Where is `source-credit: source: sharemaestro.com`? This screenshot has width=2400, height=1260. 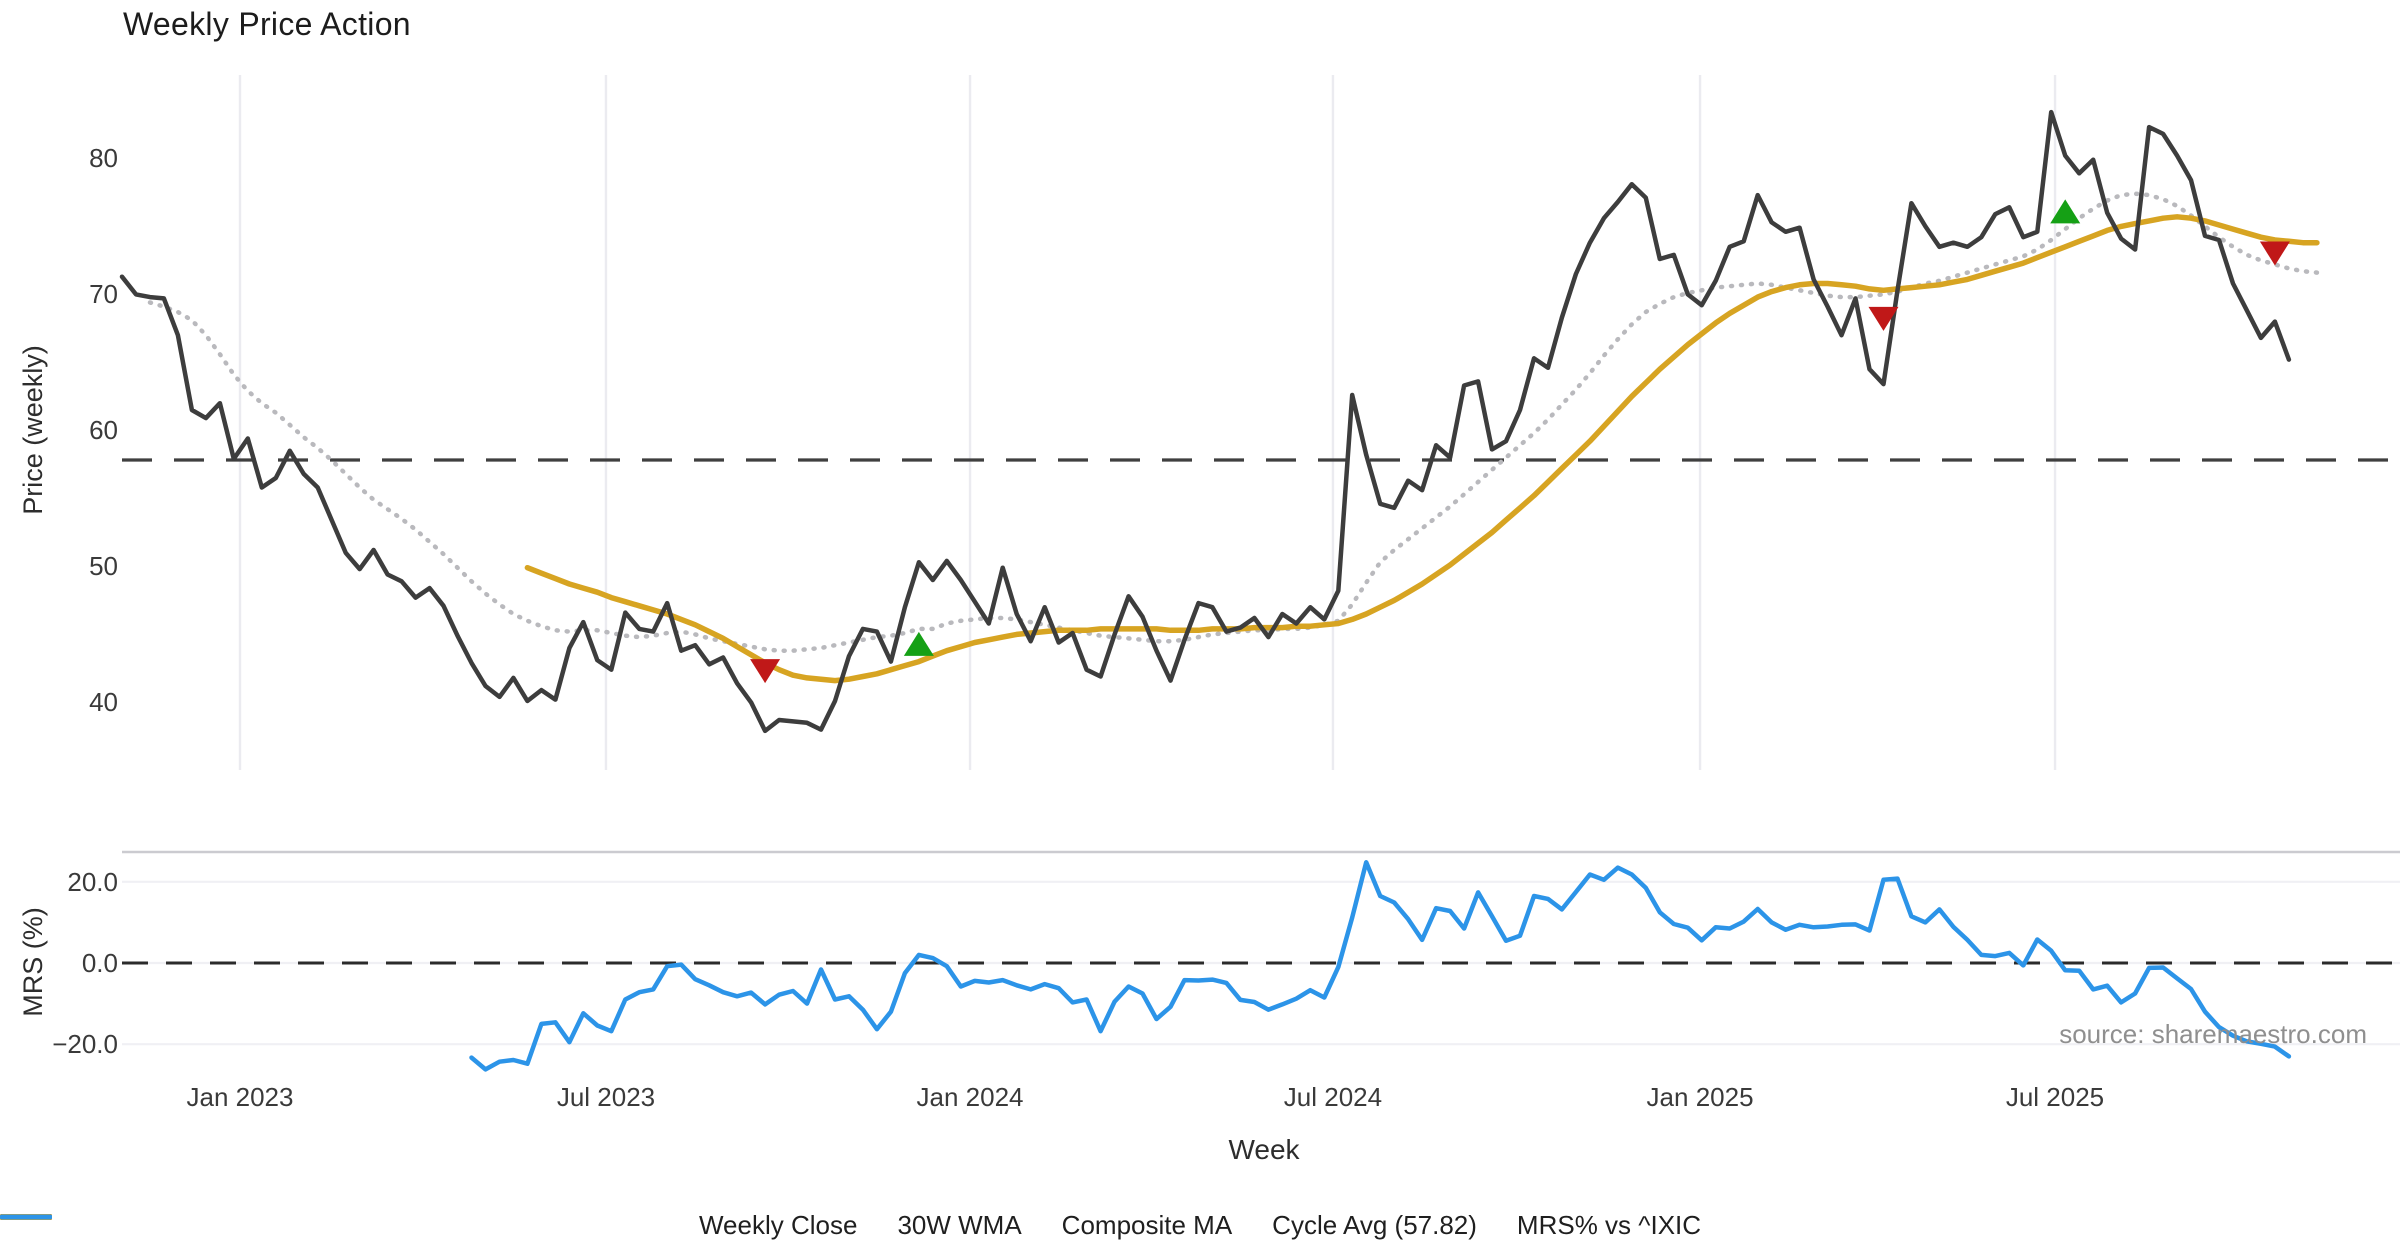
source-credit: source: sharemaestro.com is located at coordinates (2213, 1034).